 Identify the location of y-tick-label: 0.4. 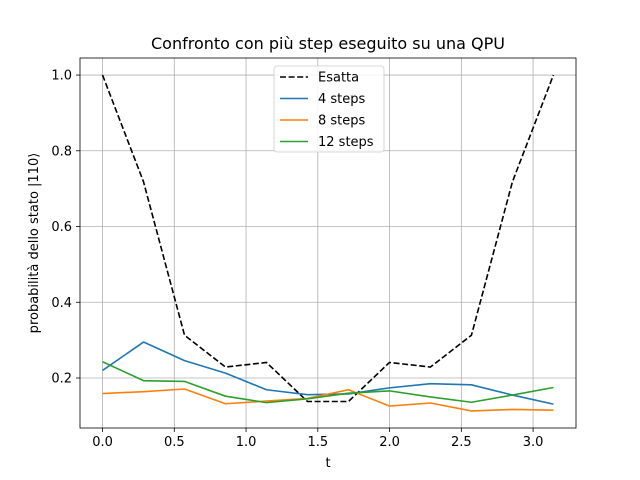
(61, 303).